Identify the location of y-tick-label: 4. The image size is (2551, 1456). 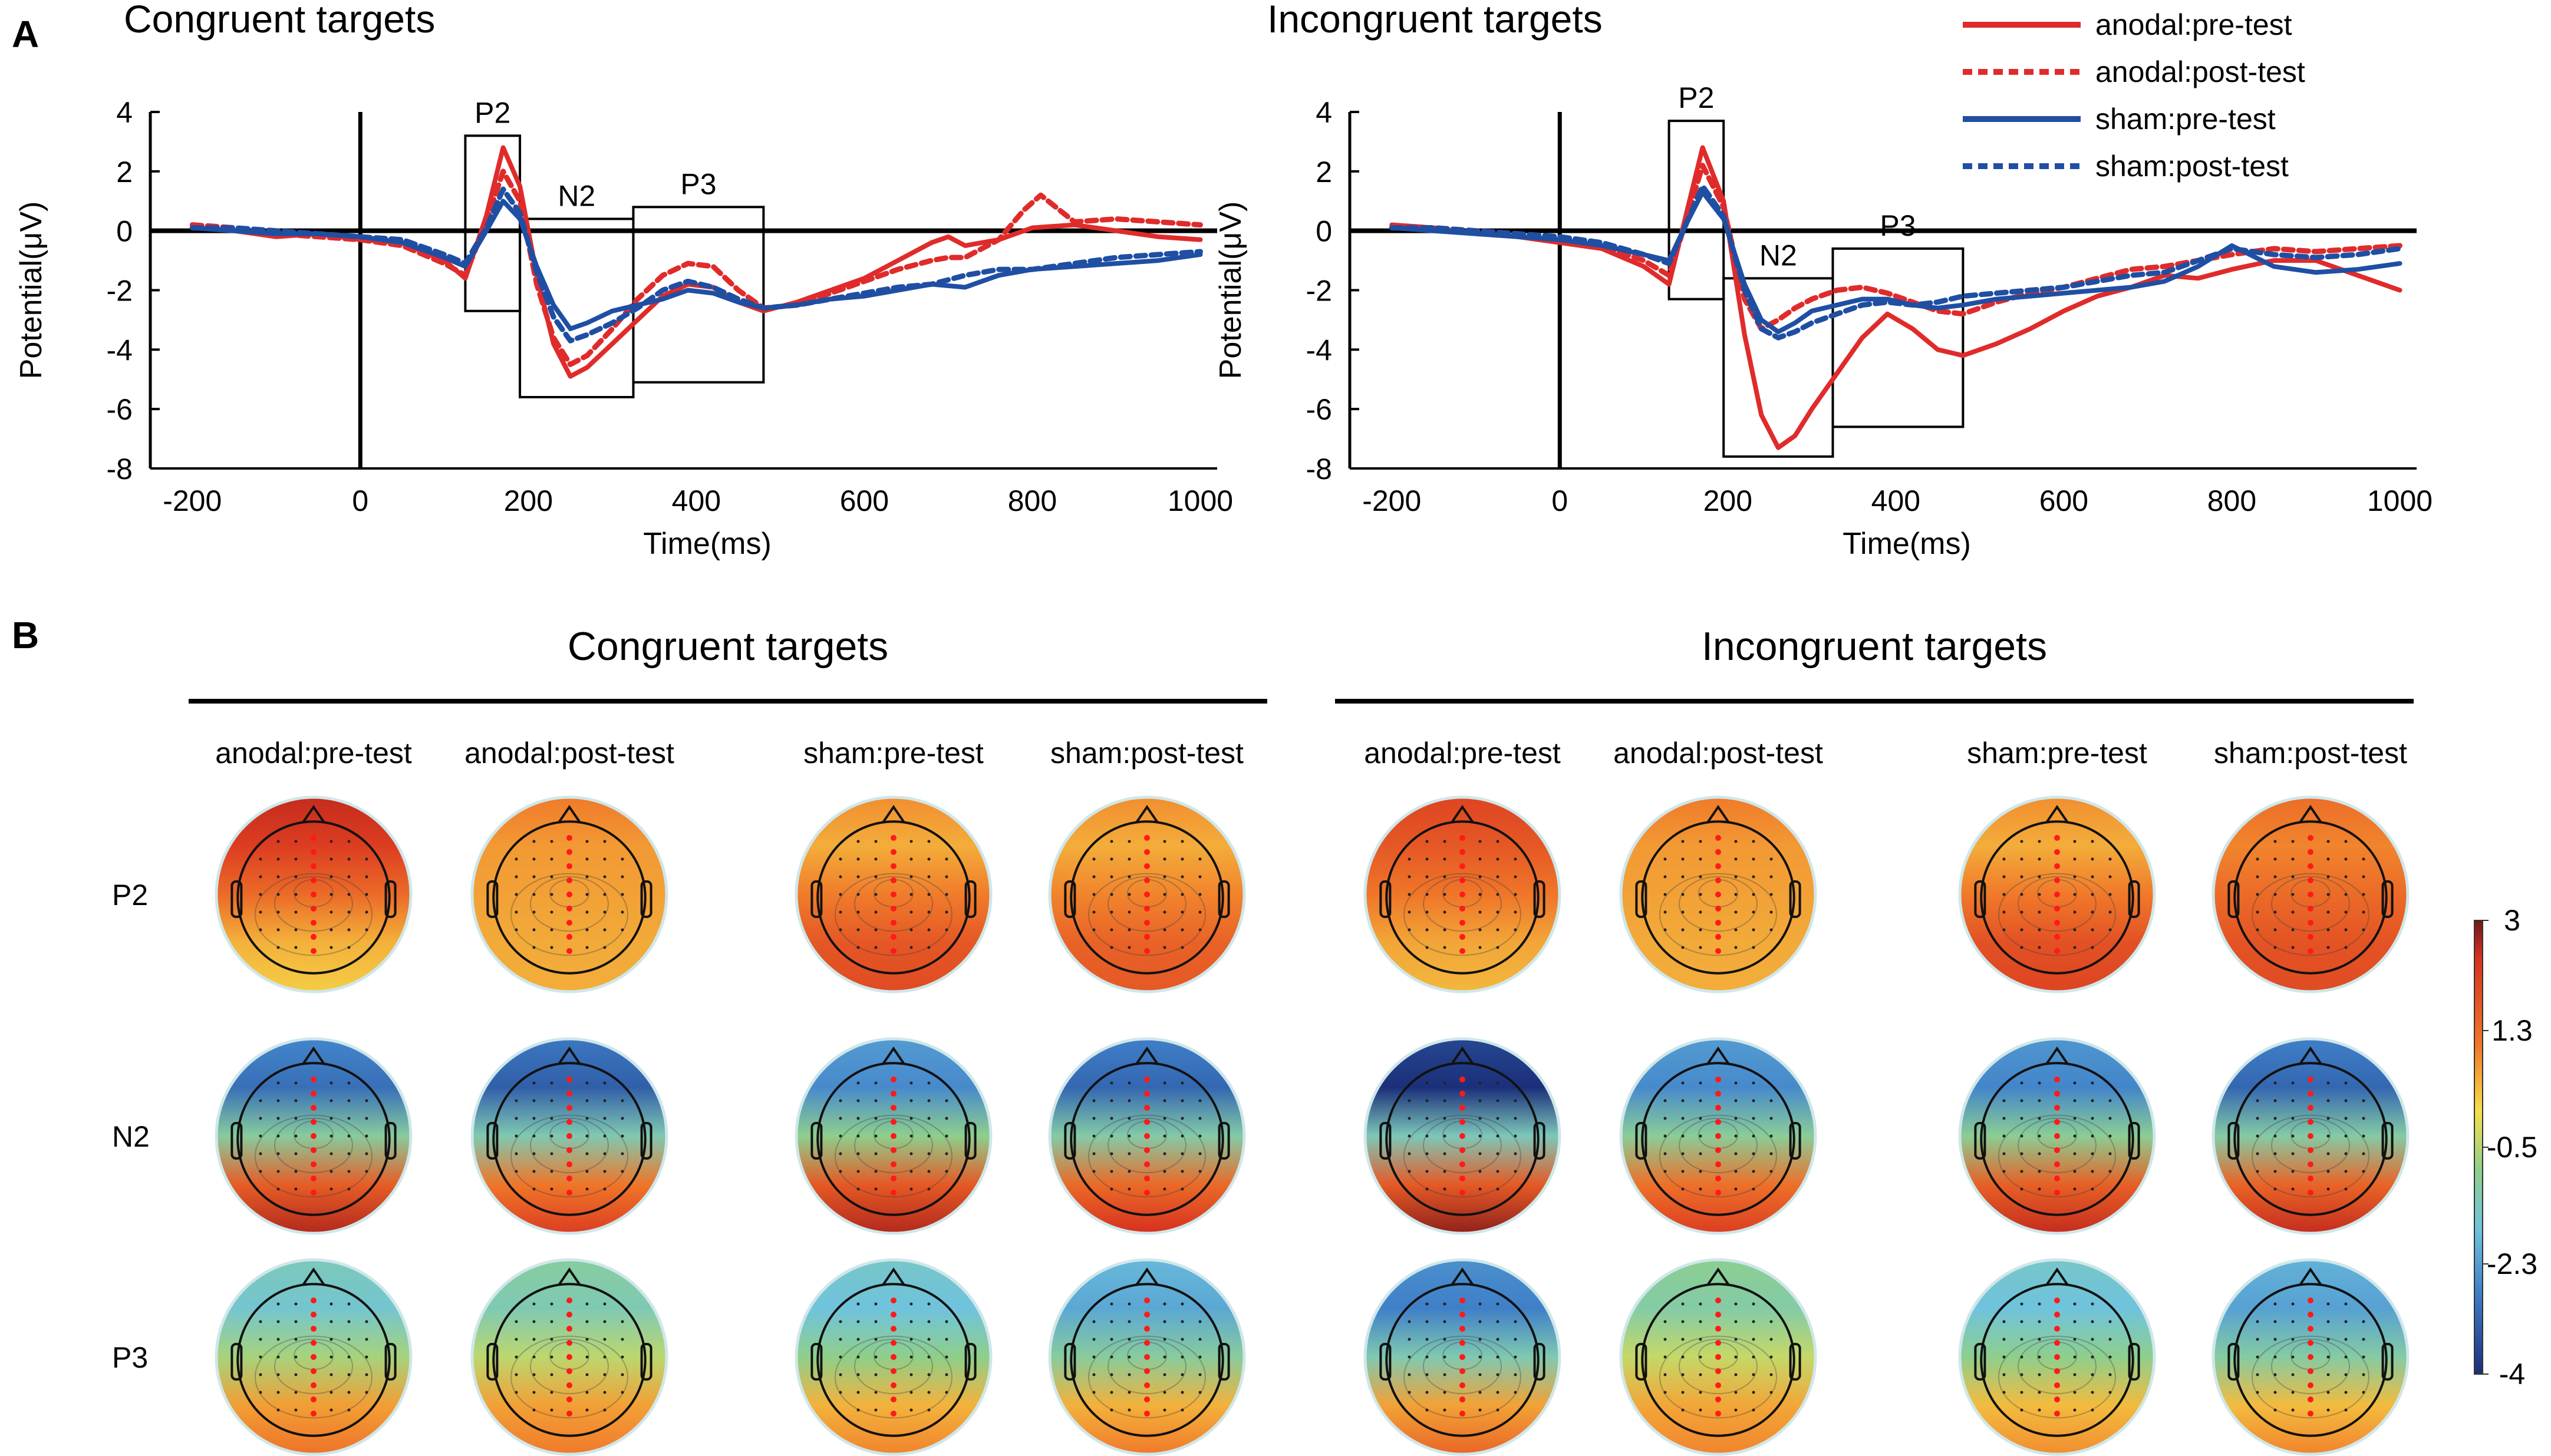
(1324, 112).